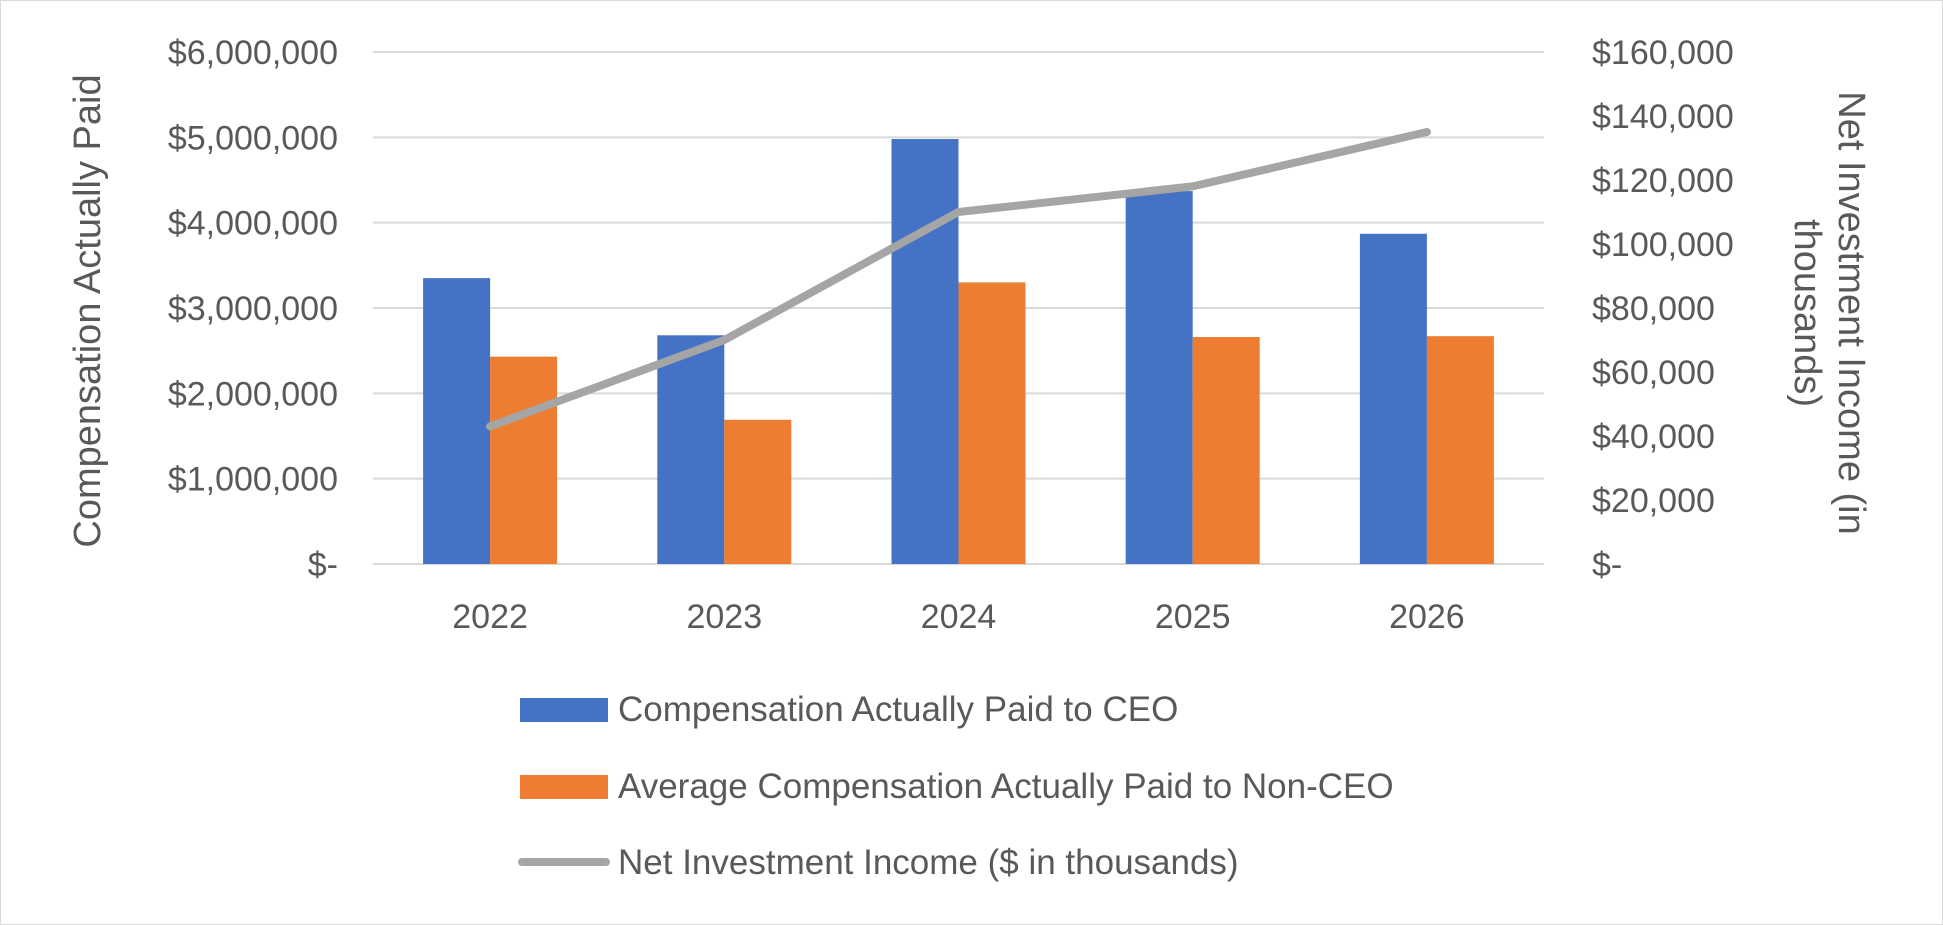  What do you see at coordinates (1226, 450) in the screenshot?
I see `bar-non-ceo-2025` at bounding box center [1226, 450].